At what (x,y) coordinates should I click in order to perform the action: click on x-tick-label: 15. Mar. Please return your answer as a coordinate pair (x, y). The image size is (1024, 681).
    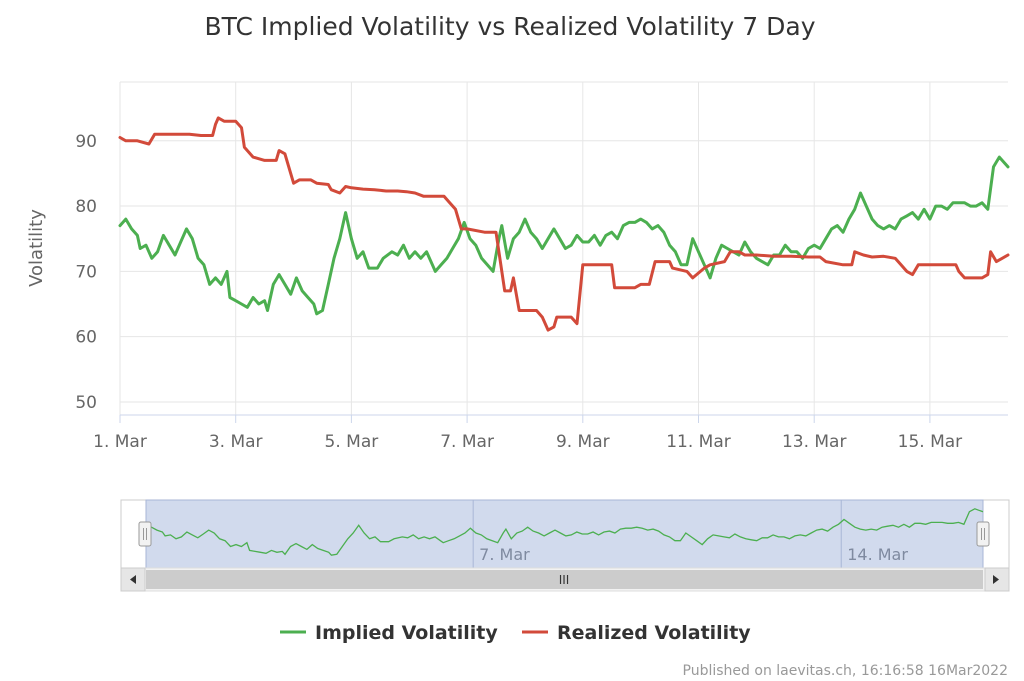
    Looking at the image, I should click on (930, 442).